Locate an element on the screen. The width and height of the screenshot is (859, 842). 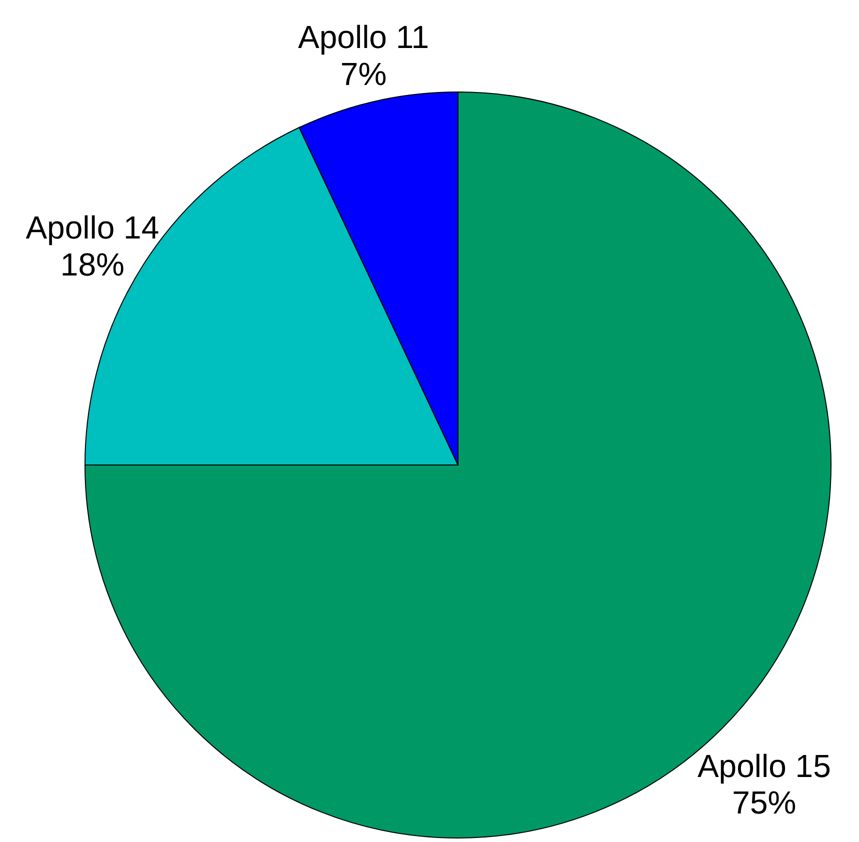
data-label: 7% is located at coordinates (363, 74).